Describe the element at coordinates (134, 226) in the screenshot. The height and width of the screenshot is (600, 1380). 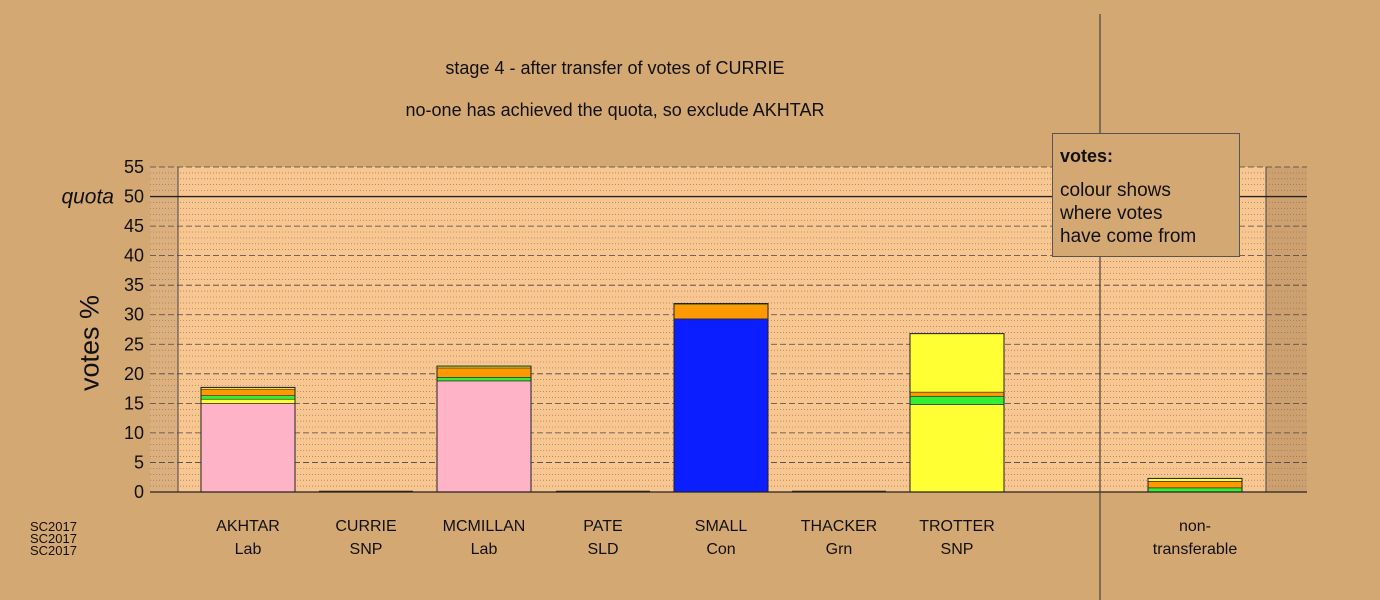
I see `y-tick-label: 45` at that location.